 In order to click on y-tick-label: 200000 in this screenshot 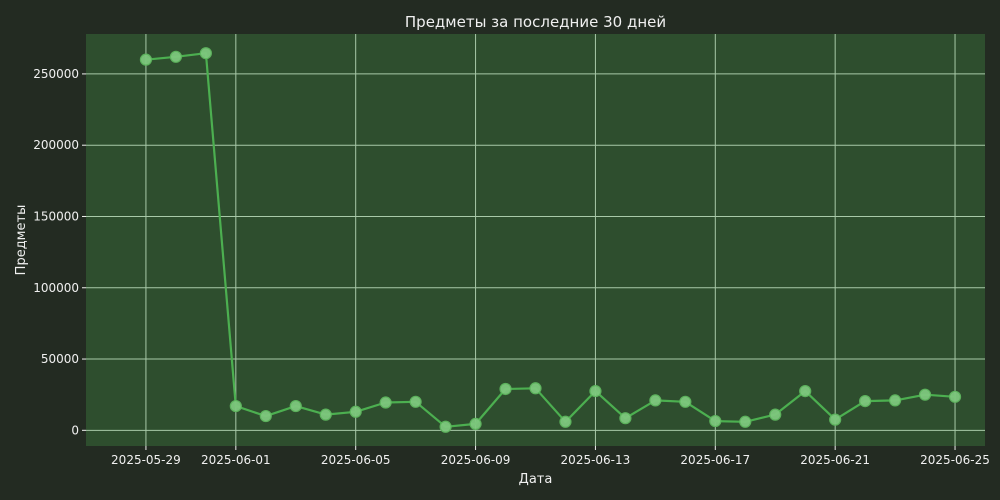, I will do `click(56, 145)`.